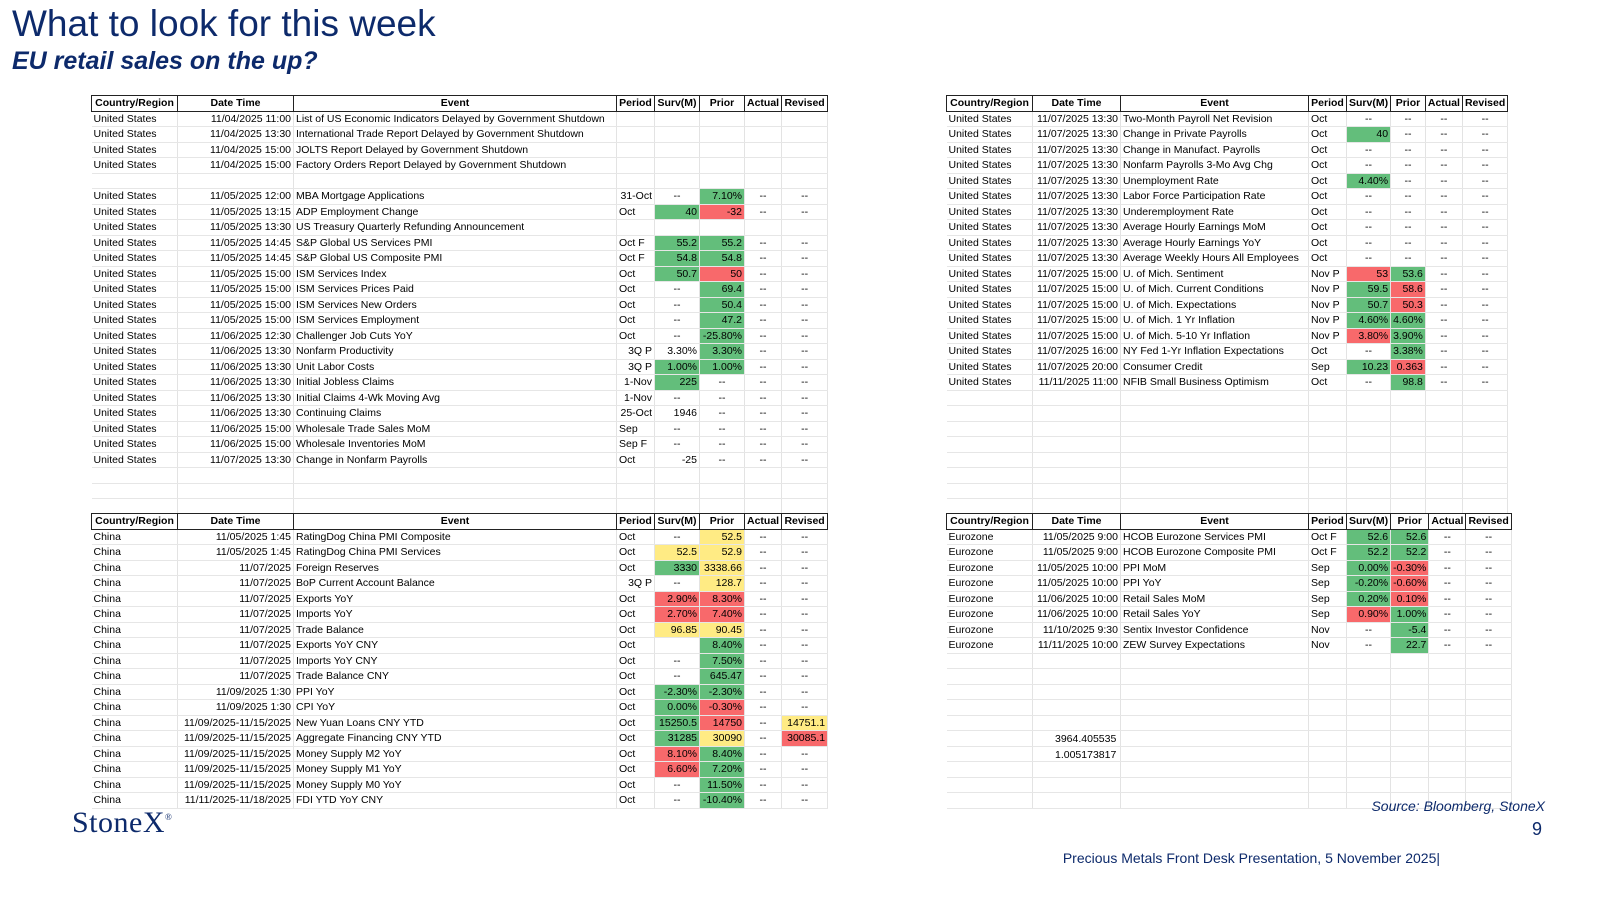 The height and width of the screenshot is (900, 1600). Describe the element at coordinates (1214, 351) in the screenshot. I see `cell-event: NY Fed 1-Yr Inflation Expectations` at that location.